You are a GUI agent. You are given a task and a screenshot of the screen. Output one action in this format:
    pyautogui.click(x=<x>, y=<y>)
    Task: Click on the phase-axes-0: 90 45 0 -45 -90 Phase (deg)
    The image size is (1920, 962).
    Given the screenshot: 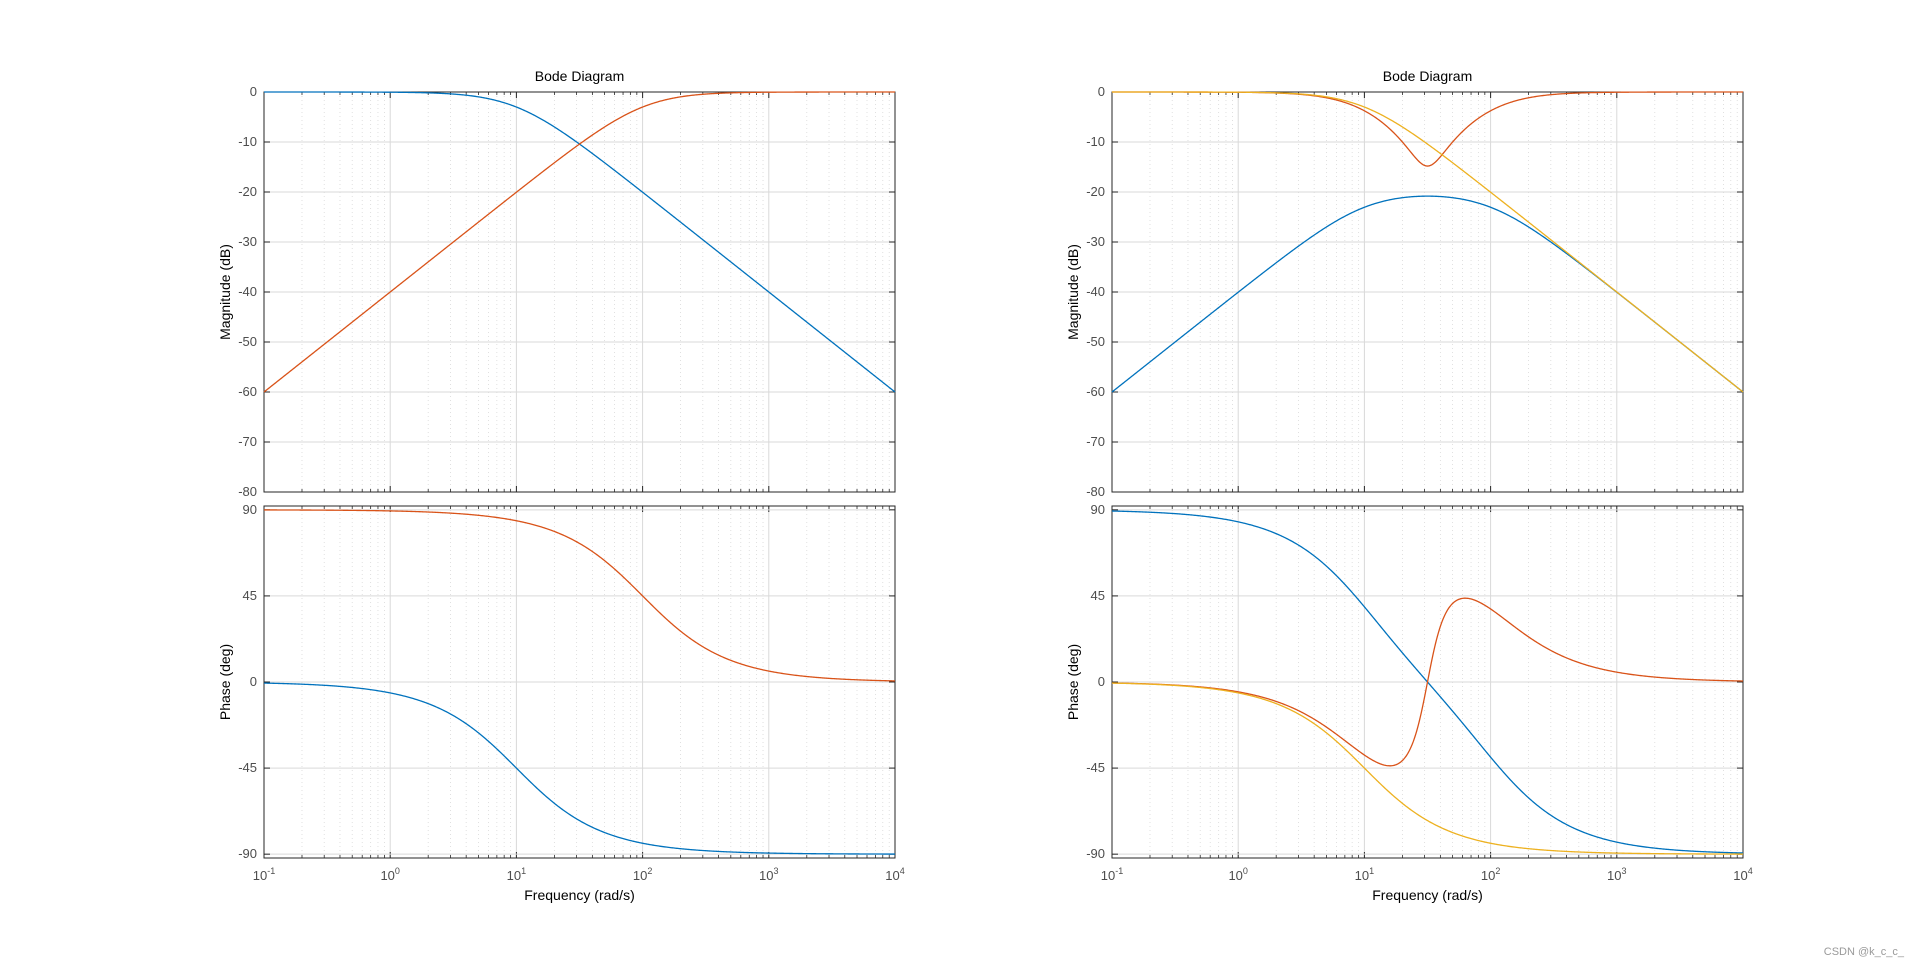 What is the action you would take?
    pyautogui.click(x=556, y=681)
    